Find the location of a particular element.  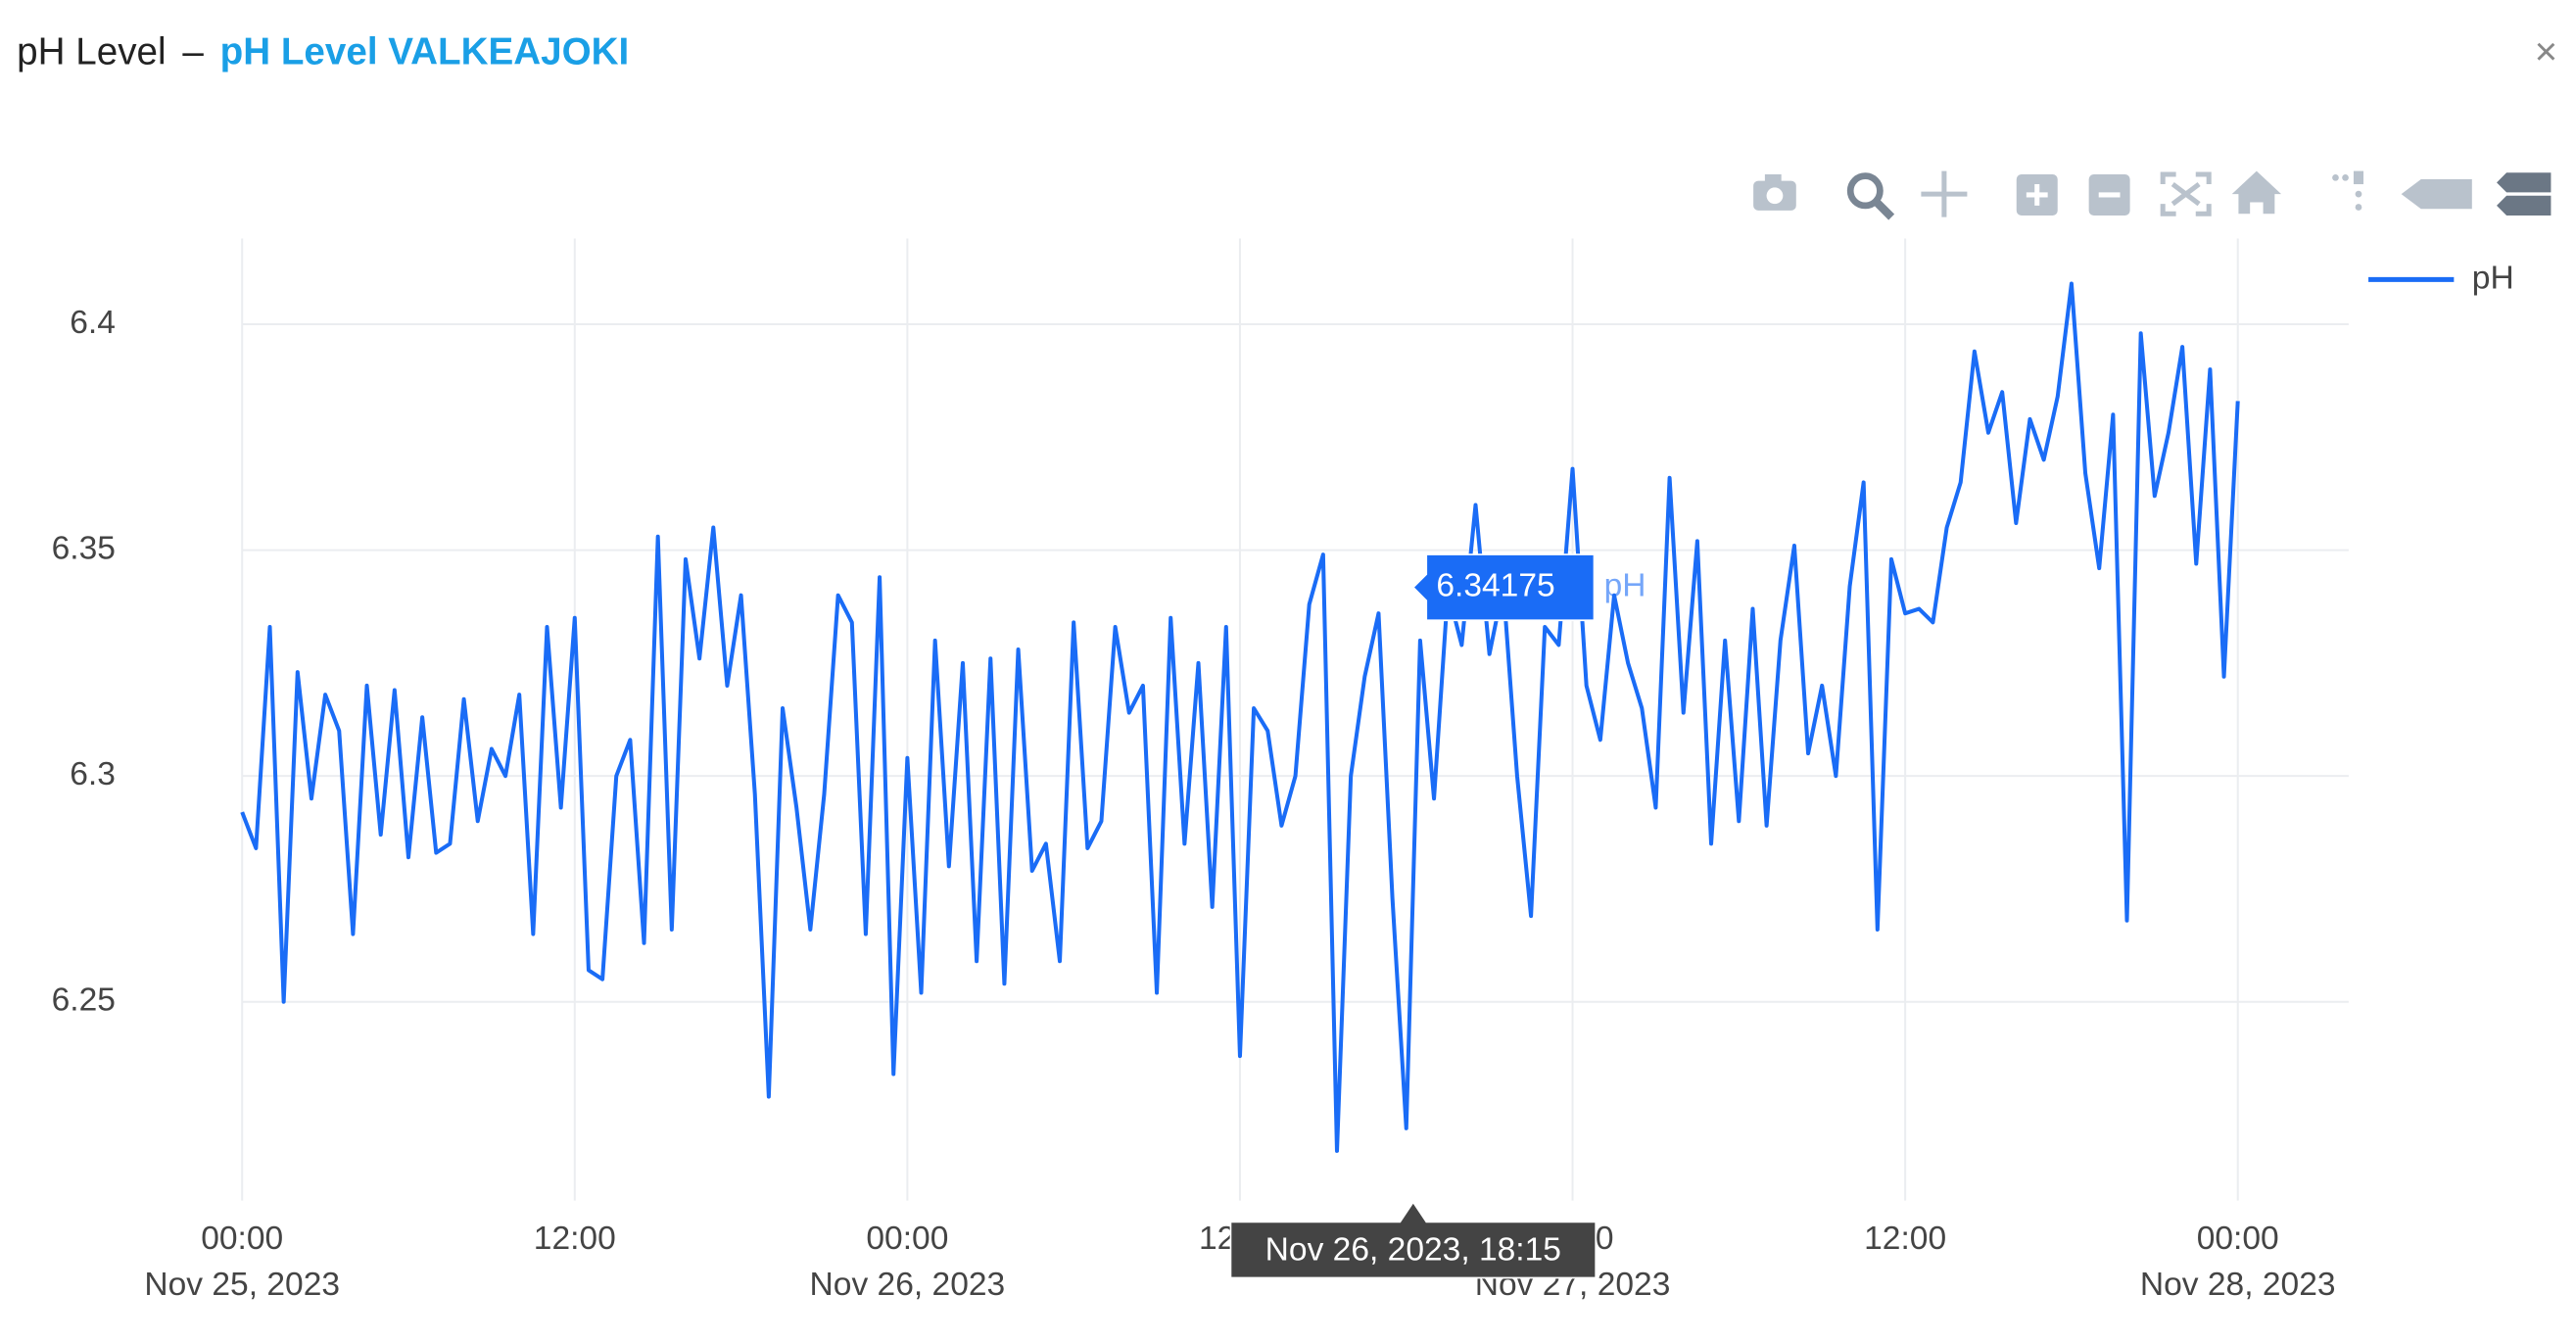

hover-compare-icon is located at coordinates (2524, 194).